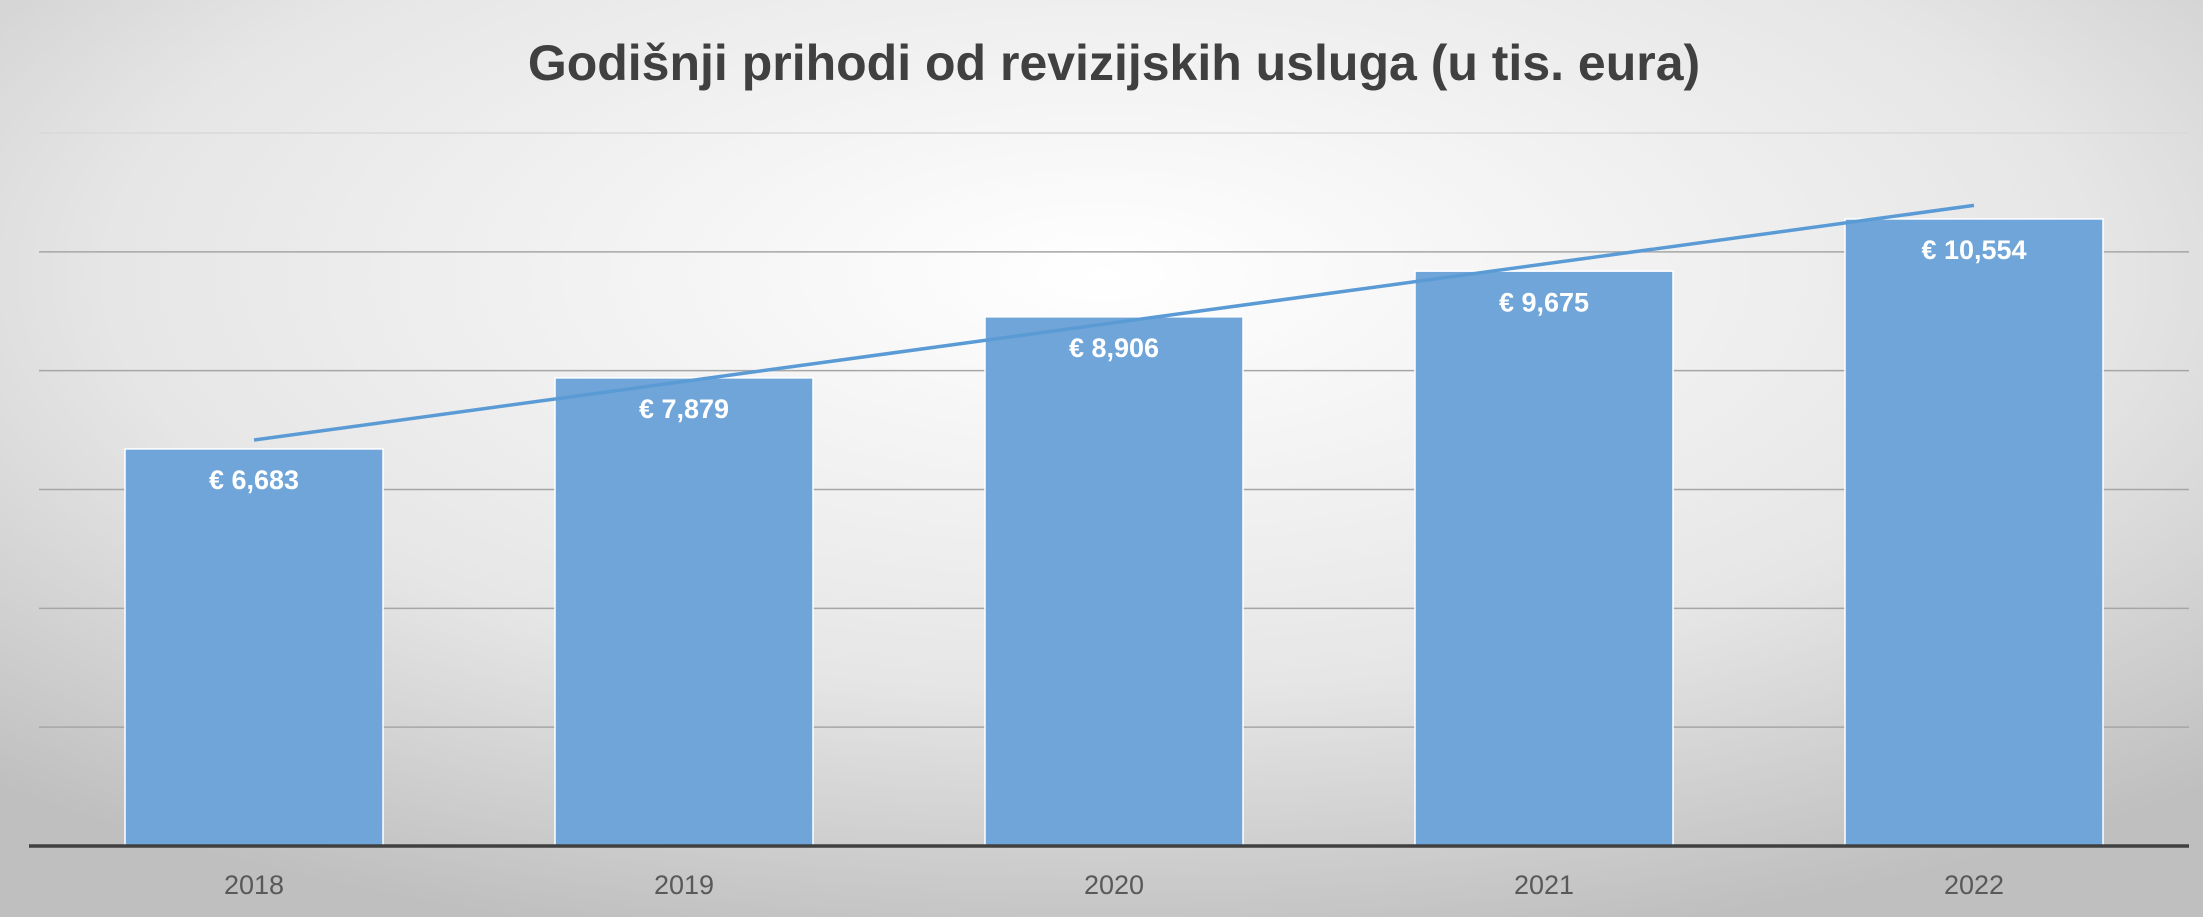 The height and width of the screenshot is (917, 2203). Describe the element at coordinates (1114, 885) in the screenshot. I see `x-tick-label: 2020` at that location.